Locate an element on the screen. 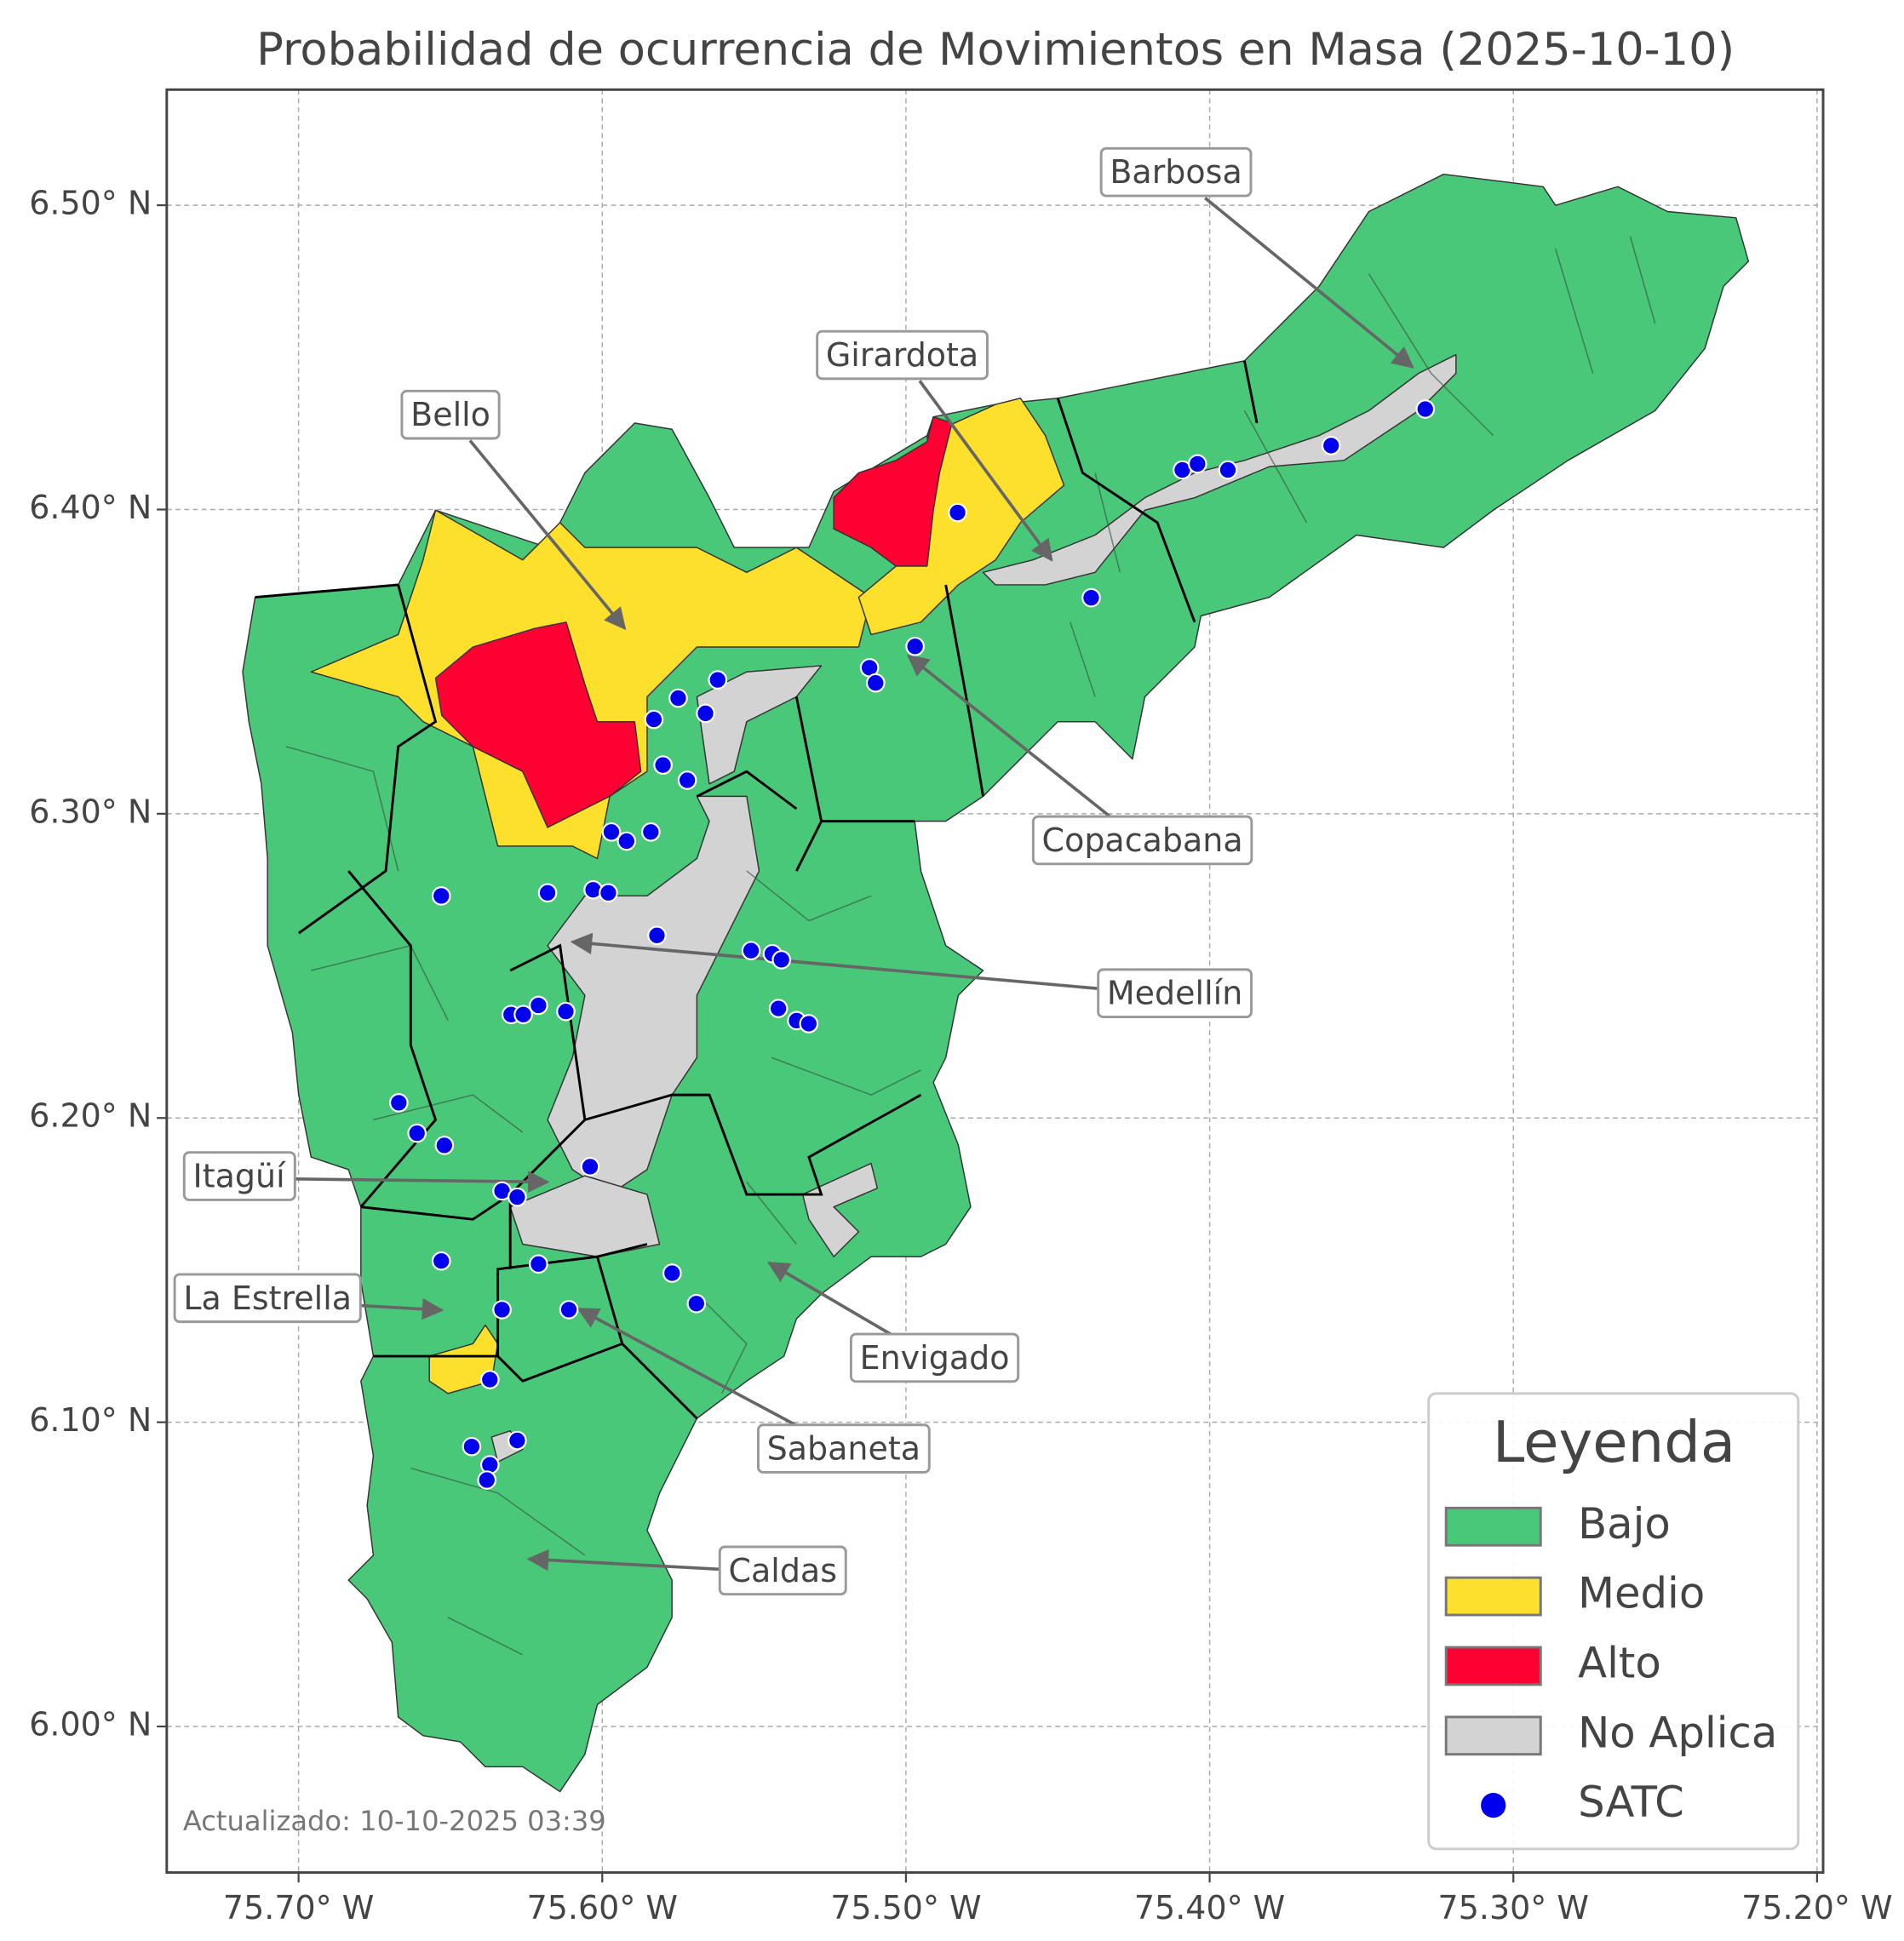  legend-label: Medio is located at coordinates (1642, 1593).